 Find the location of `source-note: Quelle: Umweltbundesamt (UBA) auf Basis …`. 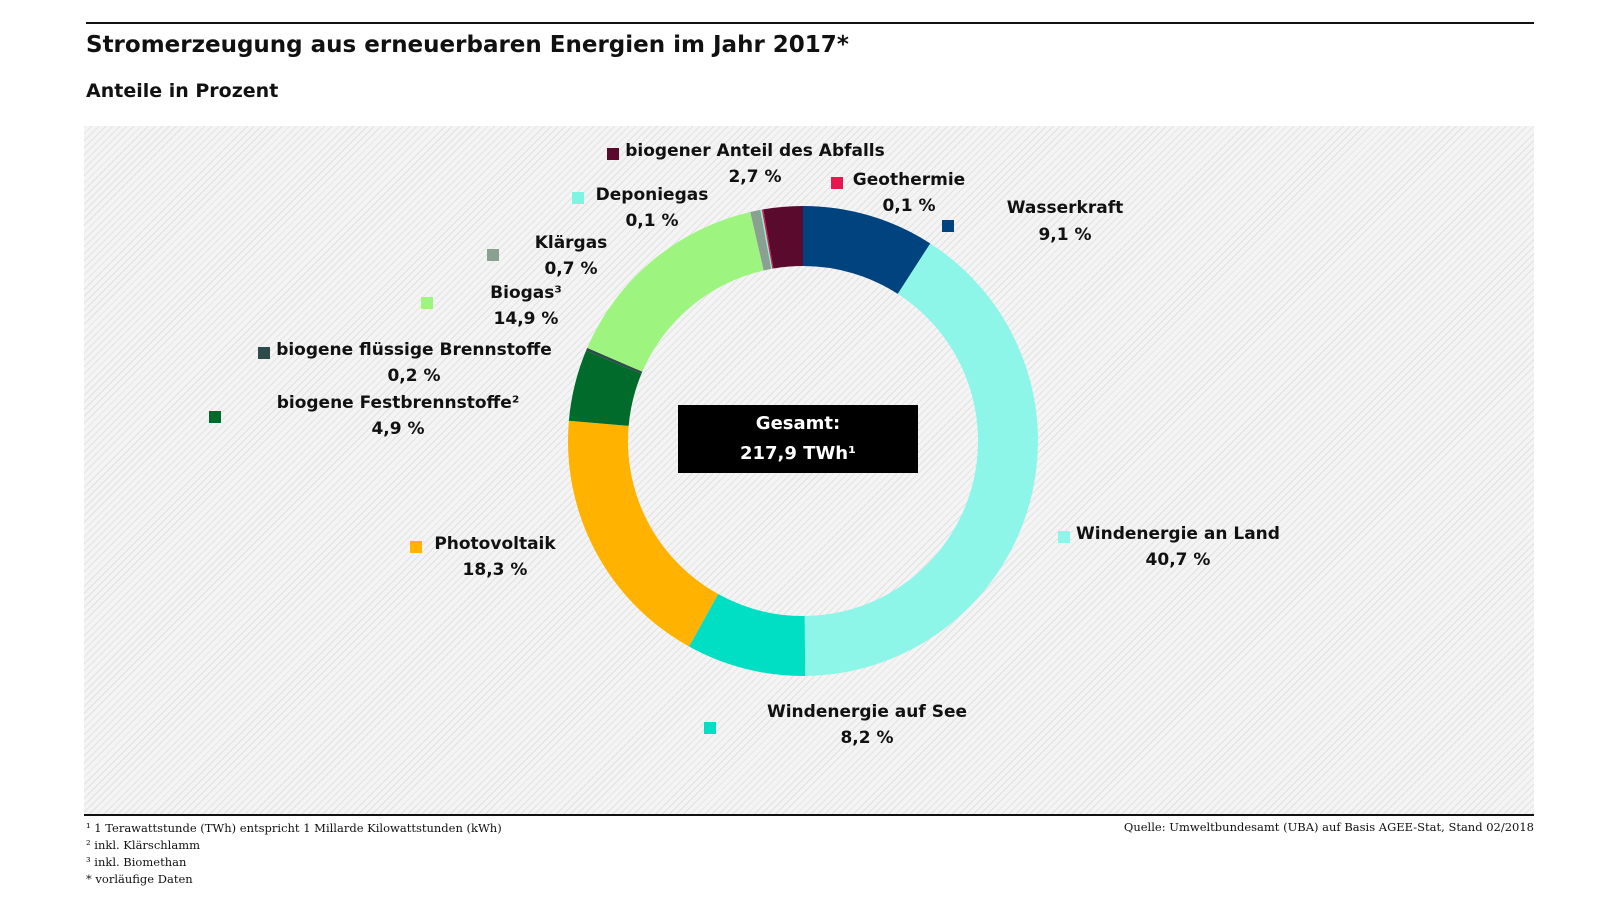

source-note: Quelle: Umweltbundesamt (UBA) auf Basis … is located at coordinates (1328, 827).